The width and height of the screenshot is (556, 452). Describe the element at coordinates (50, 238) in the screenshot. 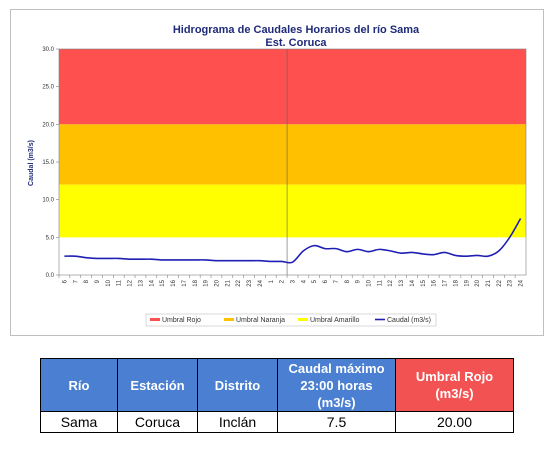

I see `y-tick-label: 5.0` at that location.